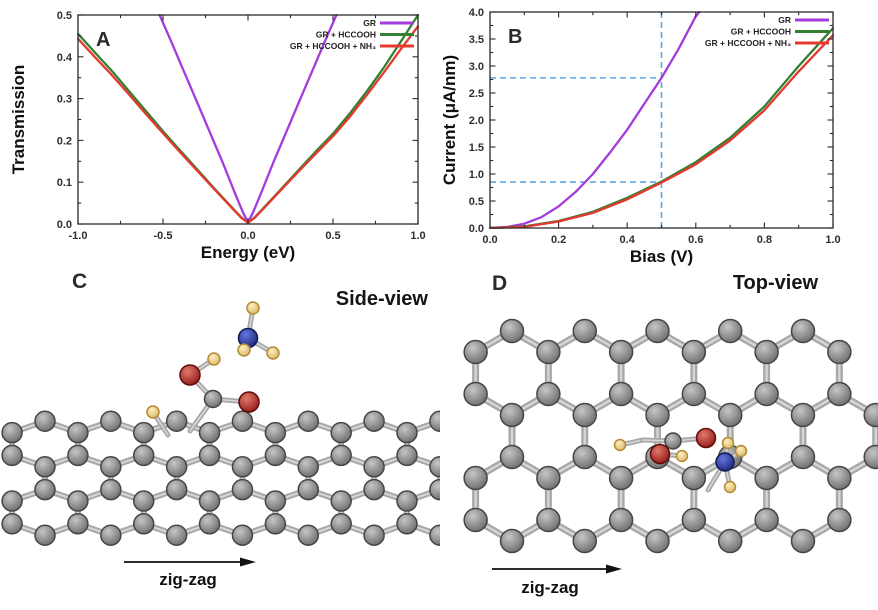 The image size is (878, 610). What do you see at coordinates (103, 40) in the screenshot?
I see `panel-letter: A` at bounding box center [103, 40].